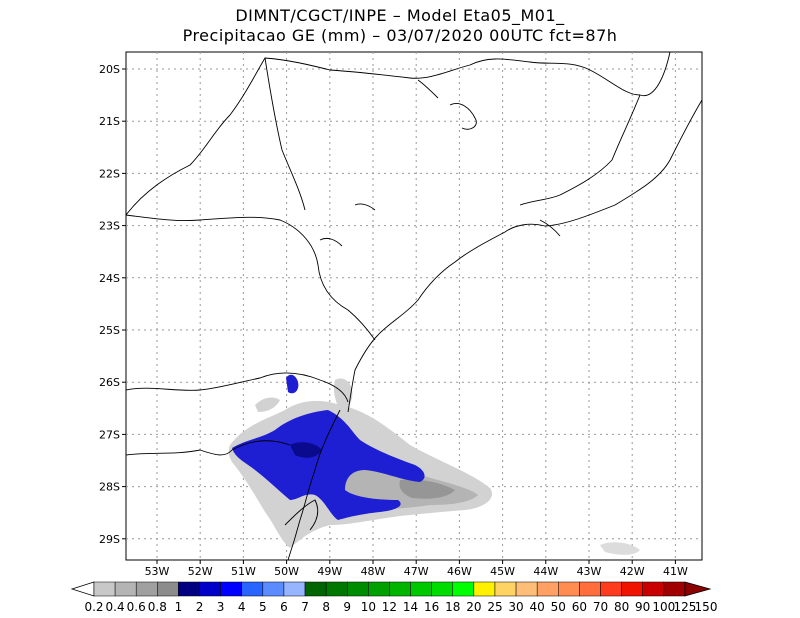  I want to click on colorbar-label: 50, so click(558, 607).